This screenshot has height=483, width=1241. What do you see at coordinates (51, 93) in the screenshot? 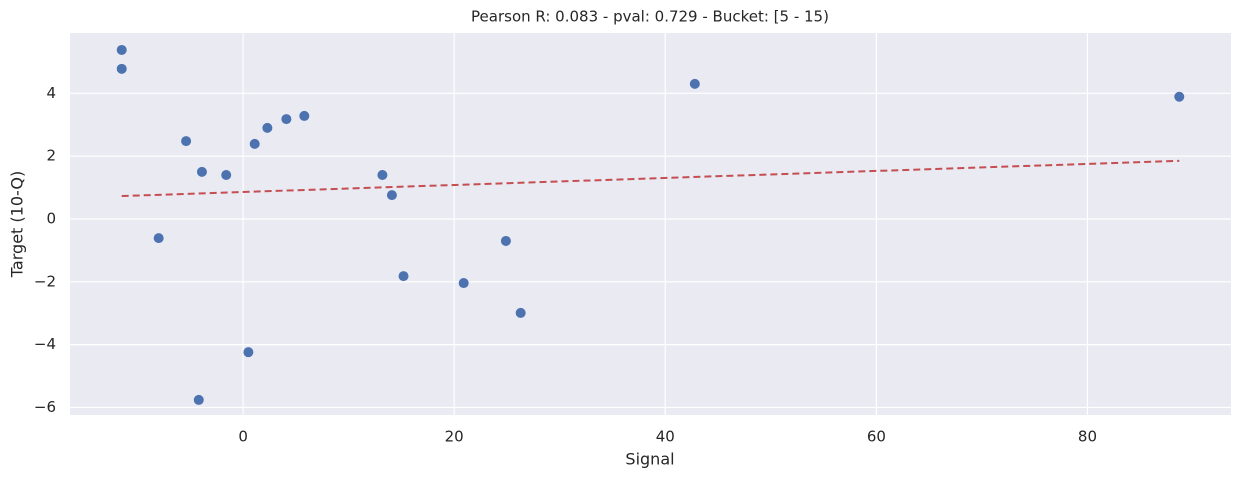
I see `y-tick-label: 4` at bounding box center [51, 93].